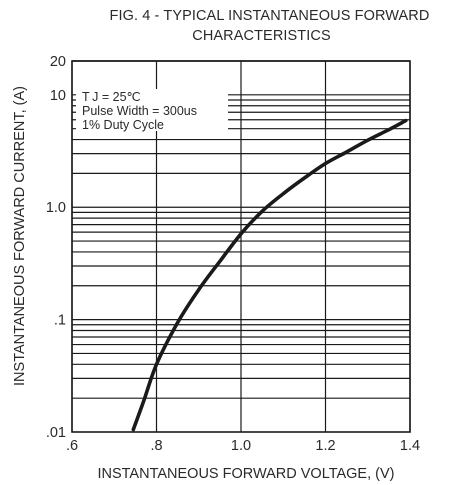  I want to click on x-tick-label: .6, so click(72, 446).